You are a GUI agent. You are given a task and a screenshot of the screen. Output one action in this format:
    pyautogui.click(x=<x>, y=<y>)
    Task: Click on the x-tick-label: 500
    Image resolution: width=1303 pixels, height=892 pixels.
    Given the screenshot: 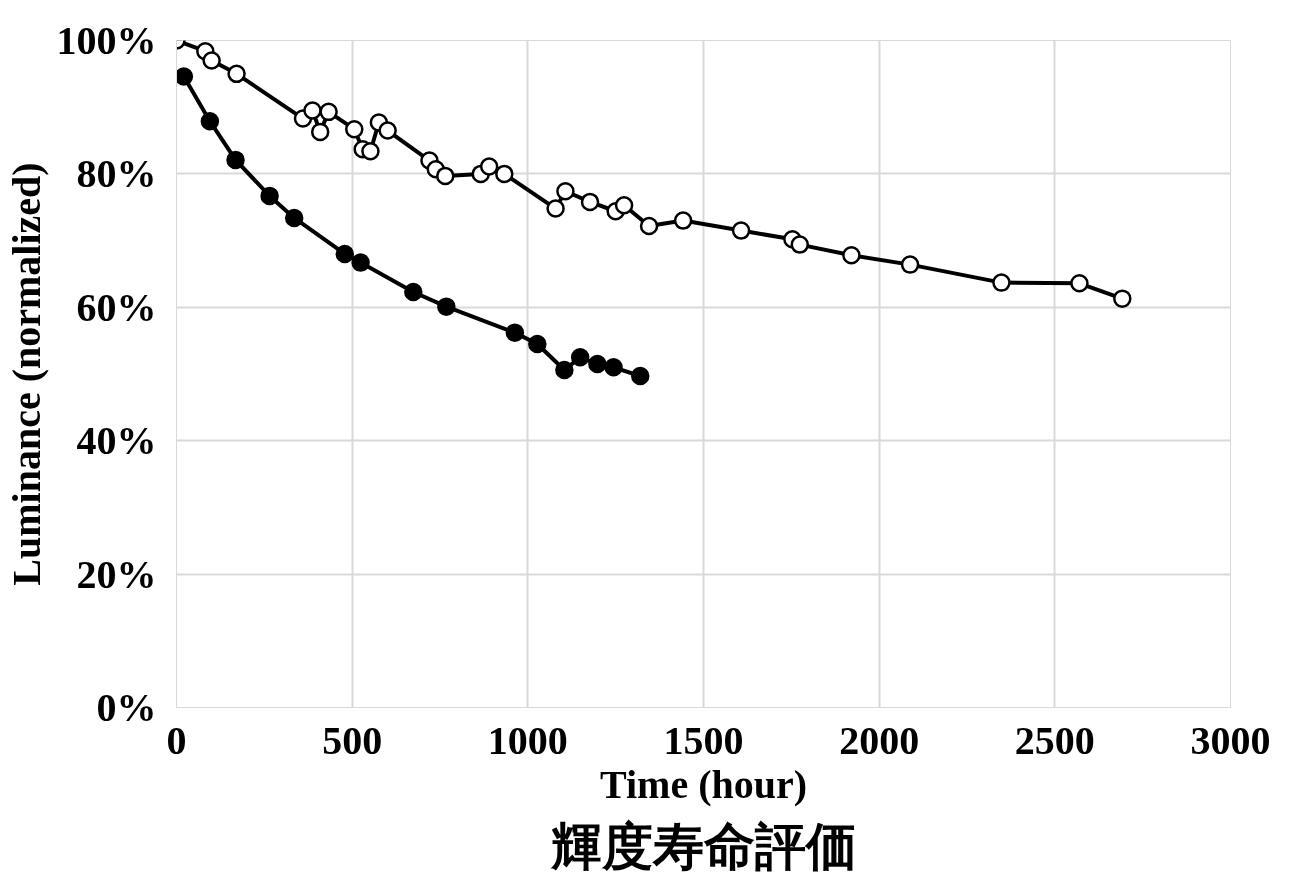 What is the action you would take?
    pyautogui.click(x=352, y=740)
    